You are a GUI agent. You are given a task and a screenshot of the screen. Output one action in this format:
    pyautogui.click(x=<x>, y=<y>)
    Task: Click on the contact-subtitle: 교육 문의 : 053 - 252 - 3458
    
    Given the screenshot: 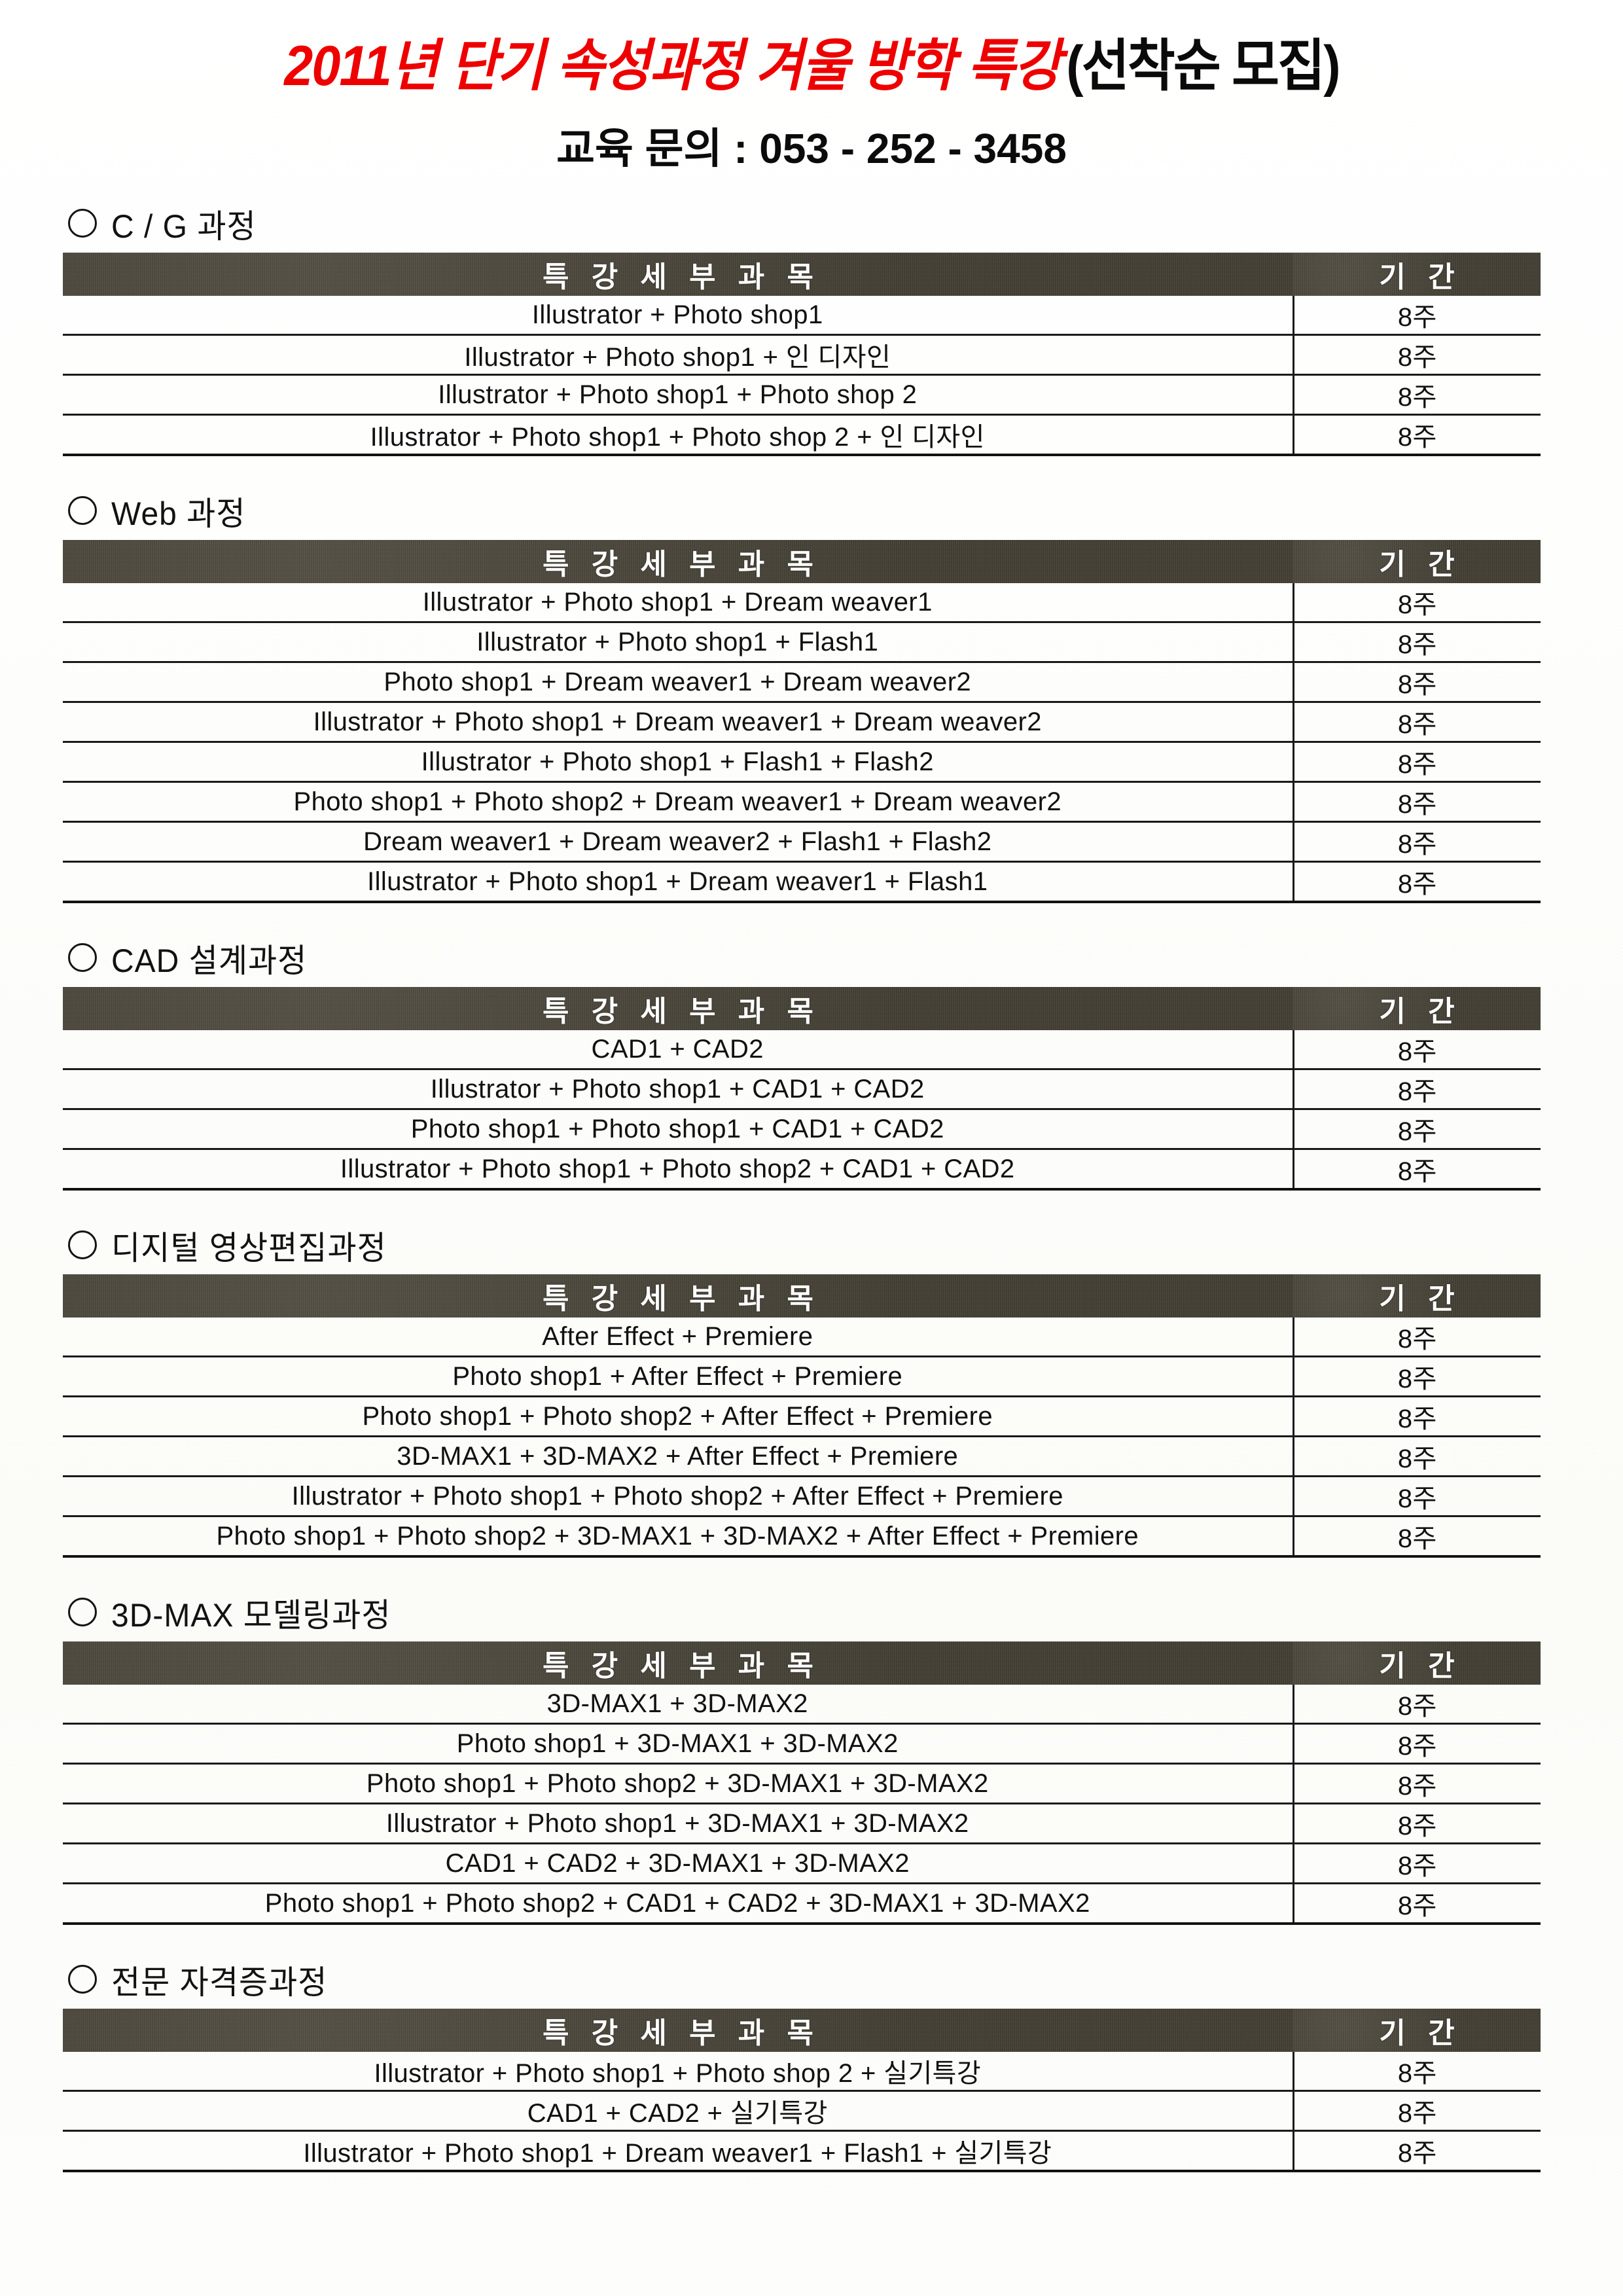 What is the action you would take?
    pyautogui.click(x=811, y=149)
    